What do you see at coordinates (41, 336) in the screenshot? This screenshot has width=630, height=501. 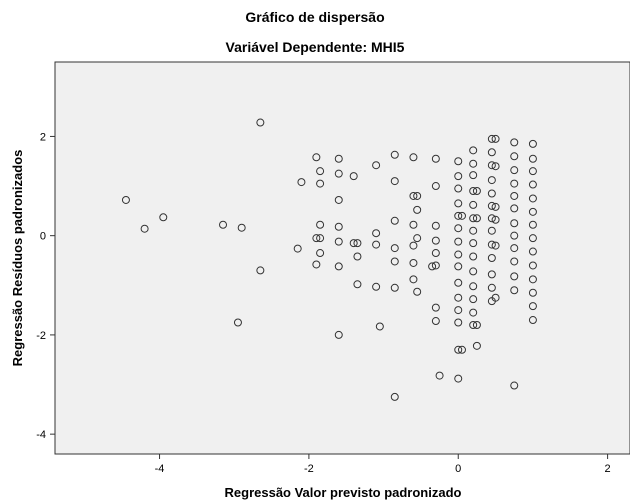 I see `y-tick-label: -2` at bounding box center [41, 336].